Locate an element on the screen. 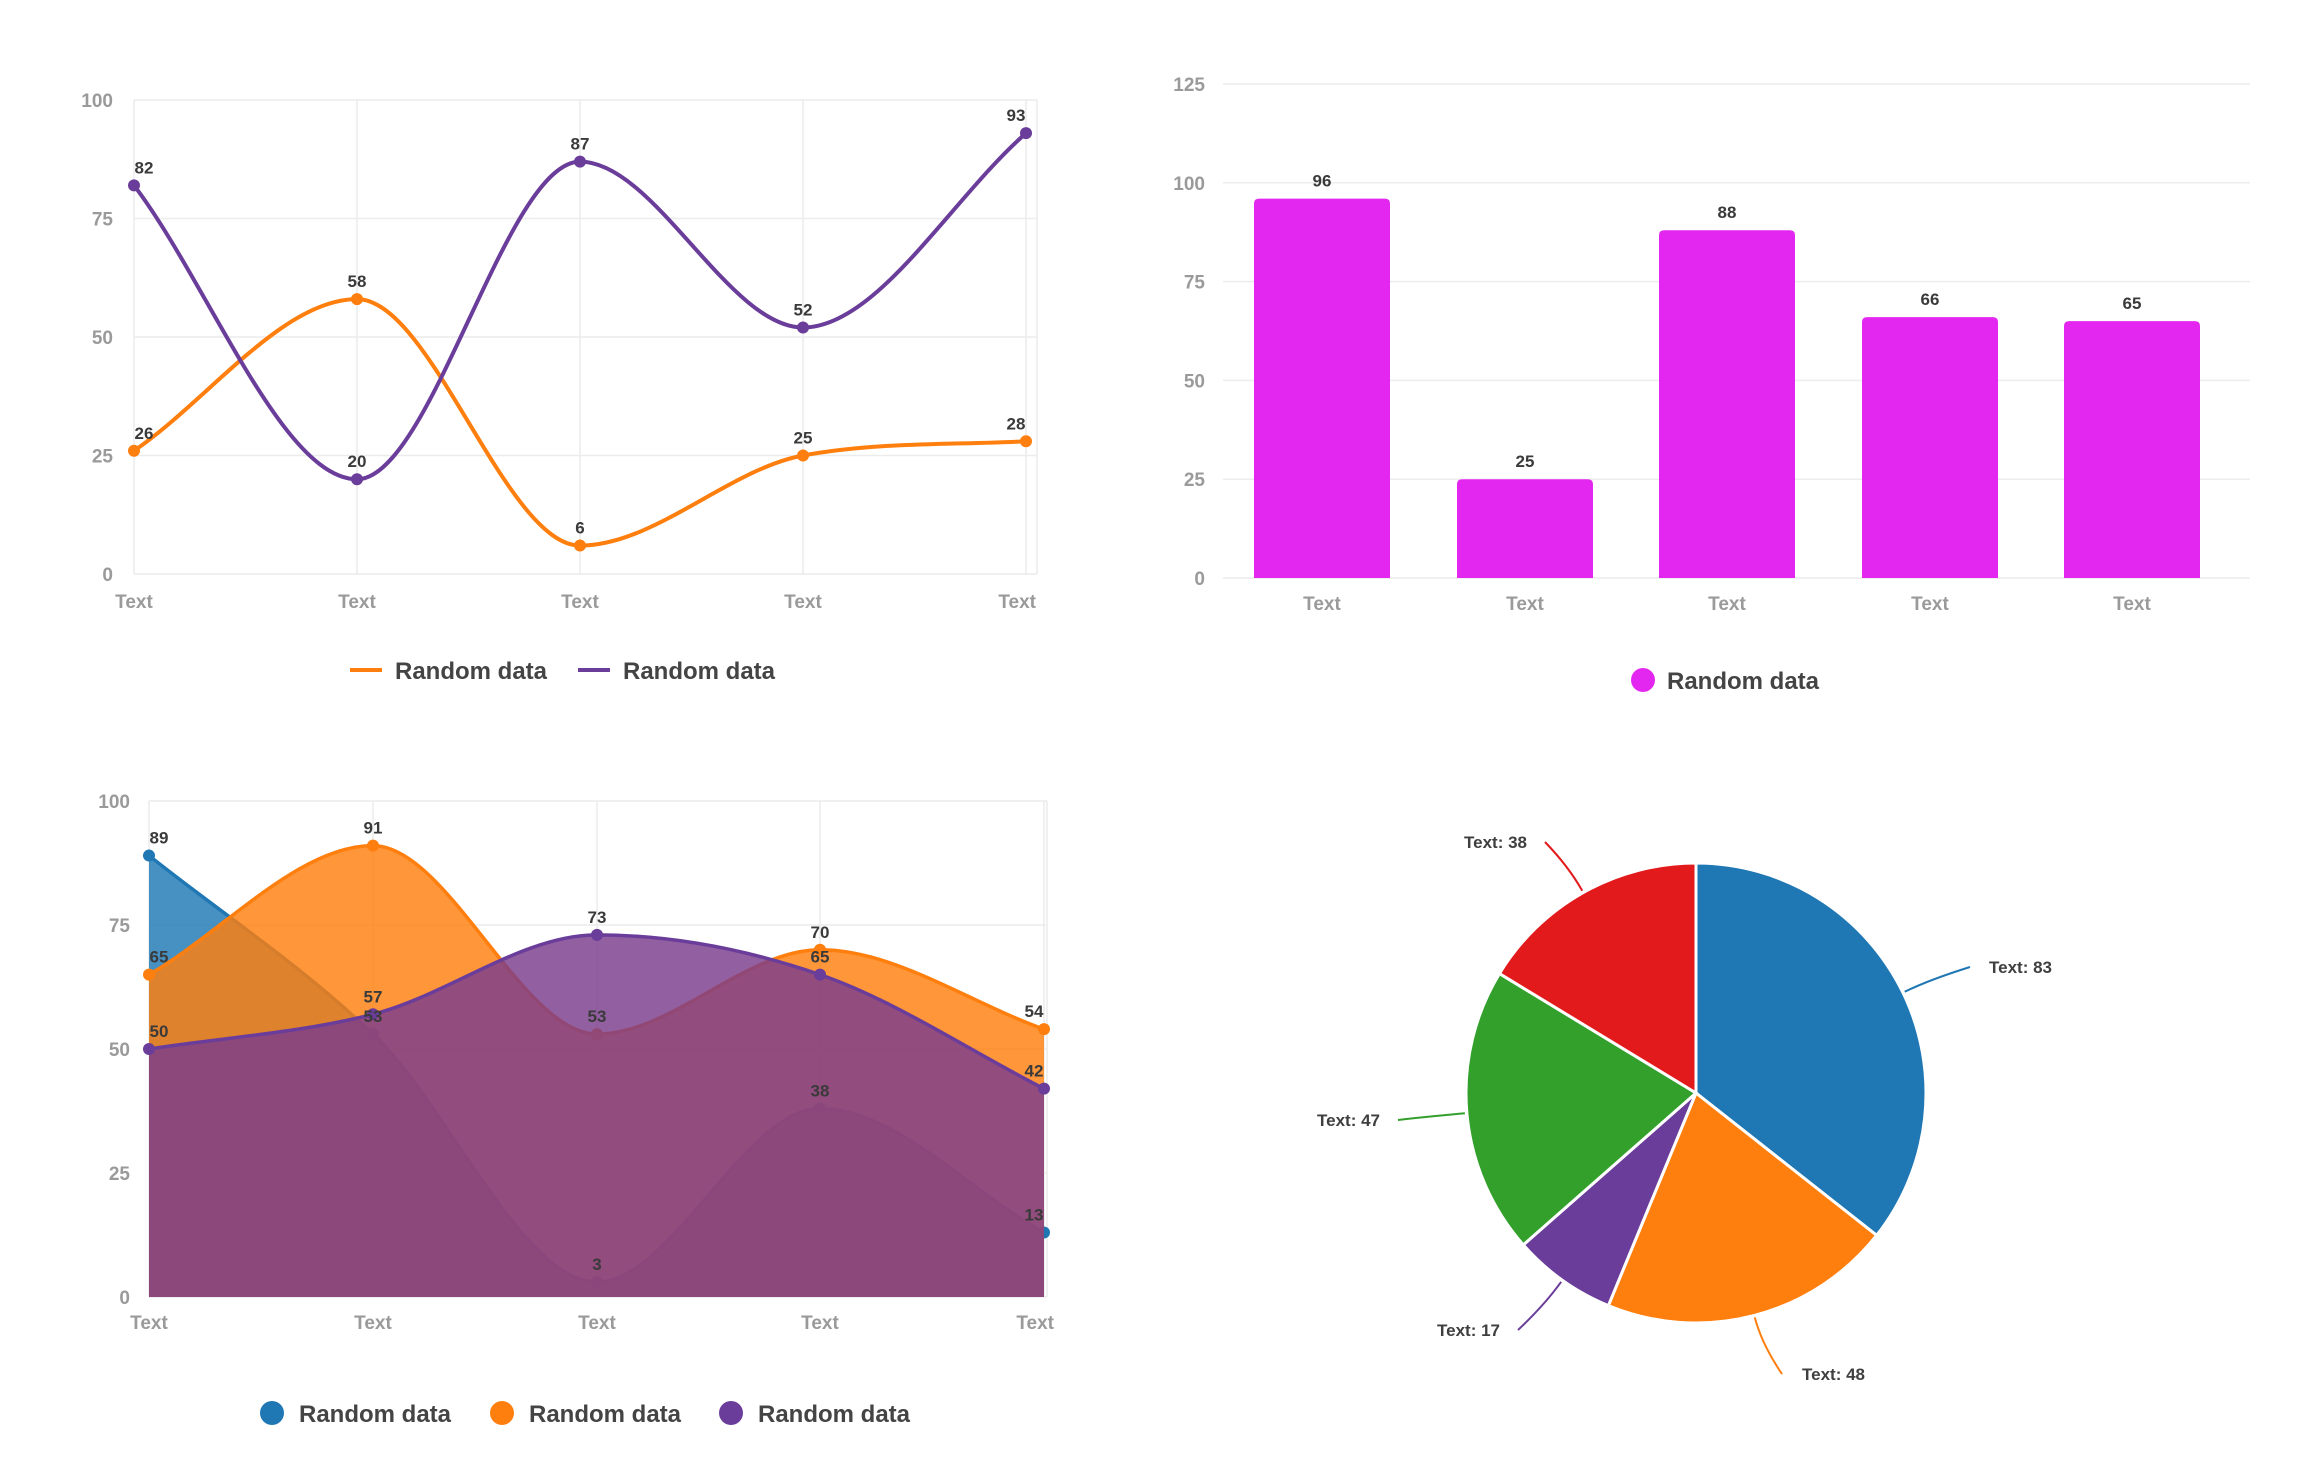  y-tick-label: 100 is located at coordinates (1189, 184).